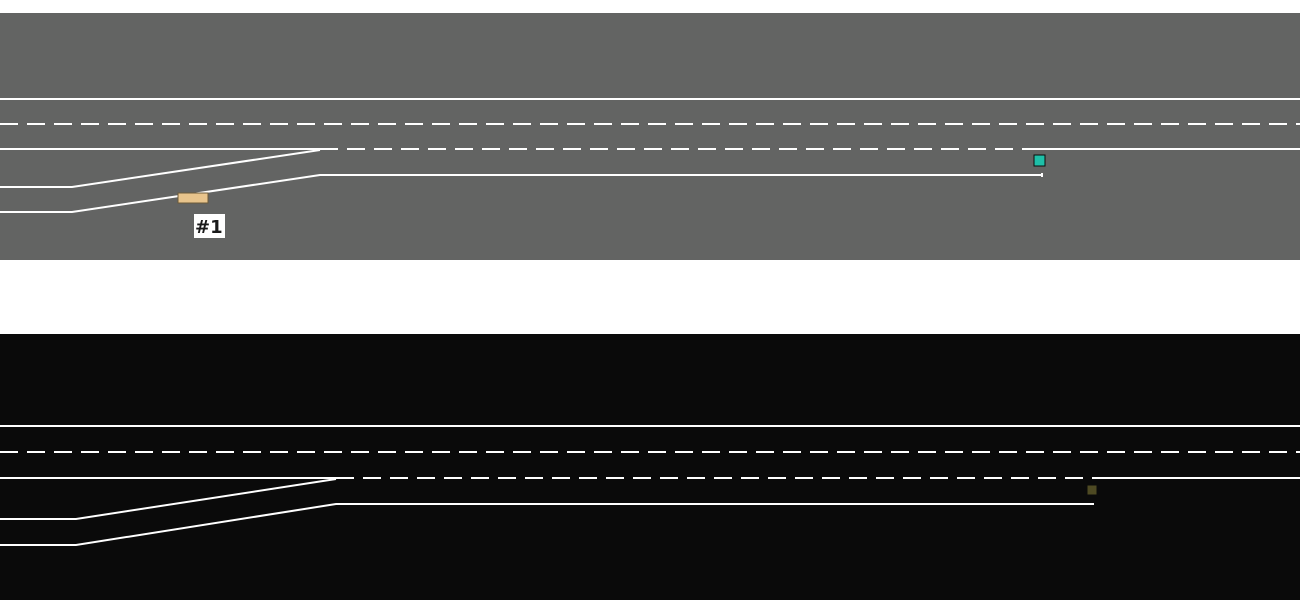 The height and width of the screenshot is (600, 1300). I want to click on vehicle-label-bg, so click(209, 226).